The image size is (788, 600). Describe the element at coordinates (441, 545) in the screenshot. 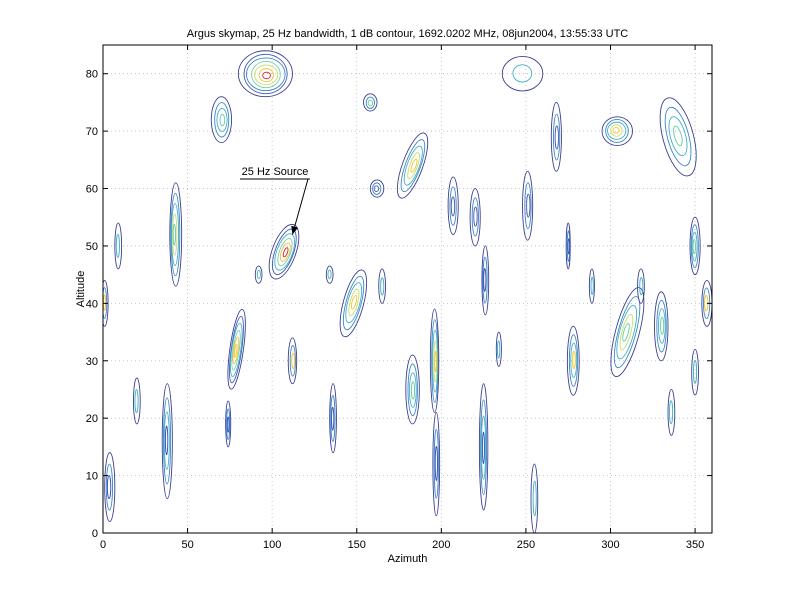

I see `x-tick-label: 200` at that location.